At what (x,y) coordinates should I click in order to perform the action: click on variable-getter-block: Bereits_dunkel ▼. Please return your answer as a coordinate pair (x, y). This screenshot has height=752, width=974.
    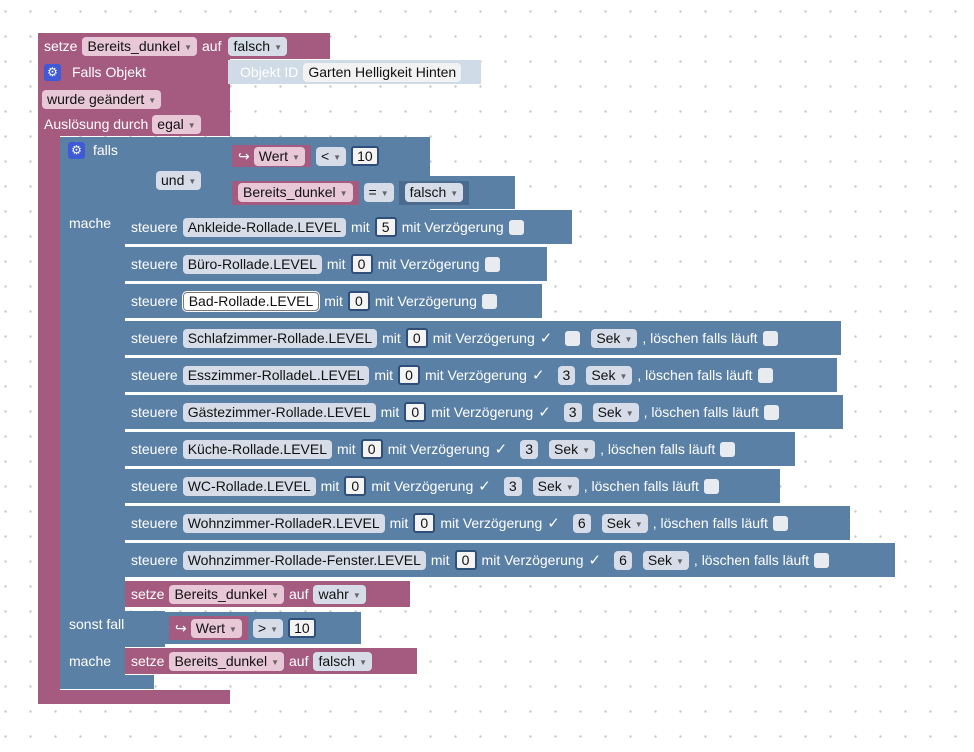
    Looking at the image, I should click on (295, 192).